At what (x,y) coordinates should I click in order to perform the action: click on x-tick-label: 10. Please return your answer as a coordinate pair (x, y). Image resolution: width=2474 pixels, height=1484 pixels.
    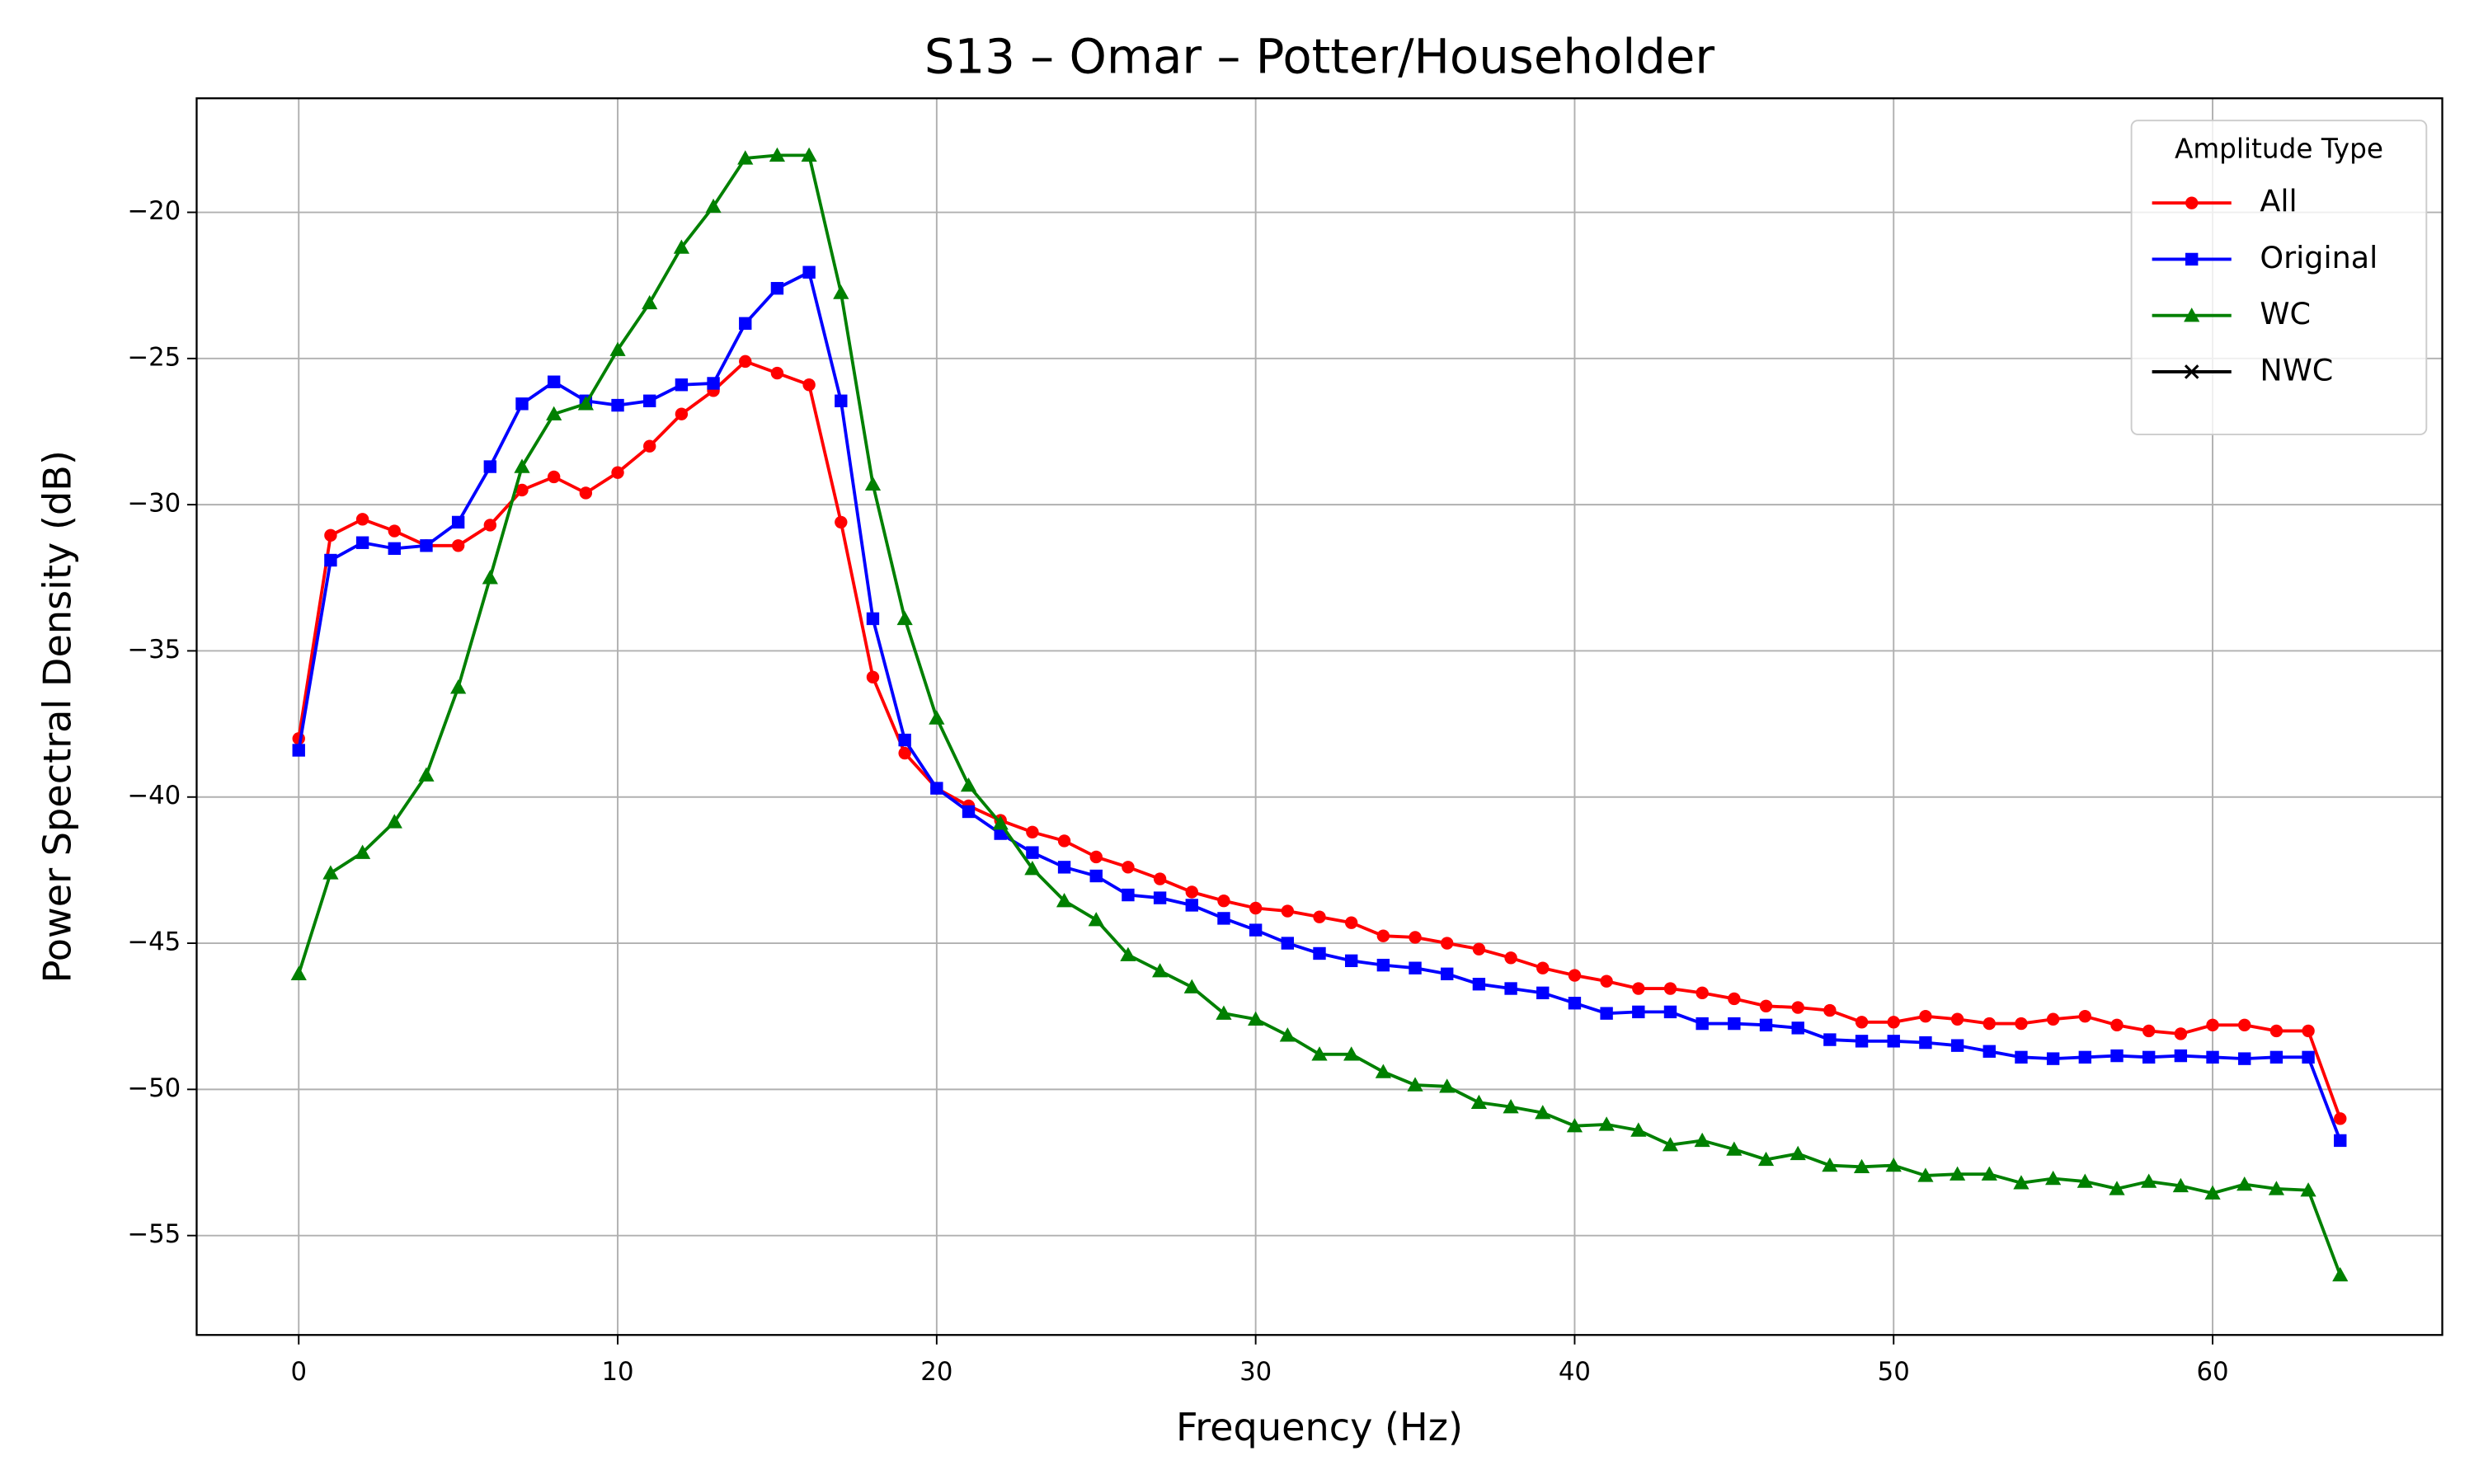
    Looking at the image, I should click on (617, 1372).